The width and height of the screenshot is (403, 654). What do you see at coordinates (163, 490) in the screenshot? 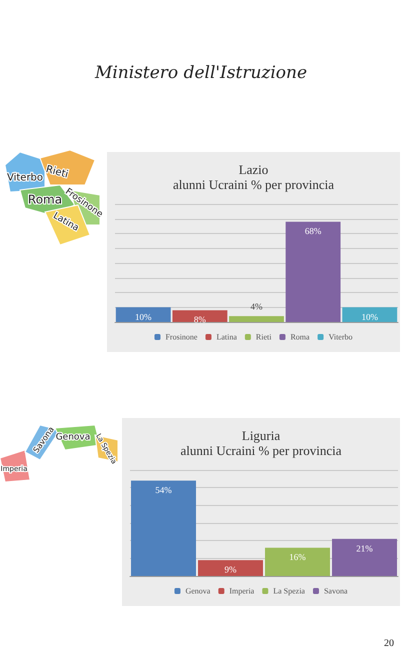
I see `data-label: 54%` at bounding box center [163, 490].